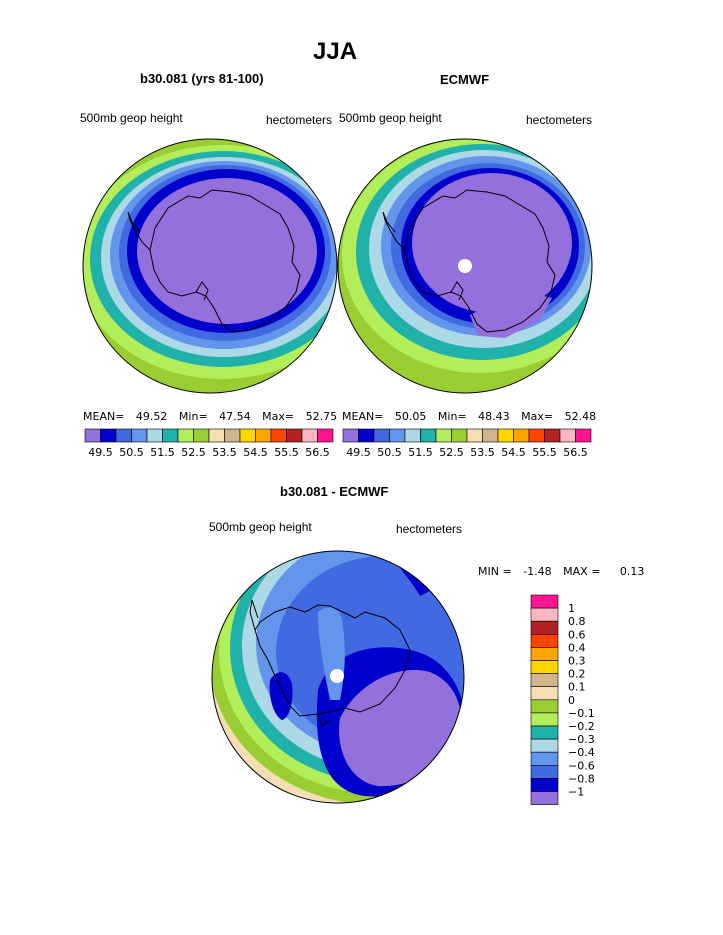 The height and width of the screenshot is (935, 723). What do you see at coordinates (571, 608) in the screenshot?
I see `colorbar-tick-label: 1` at bounding box center [571, 608].